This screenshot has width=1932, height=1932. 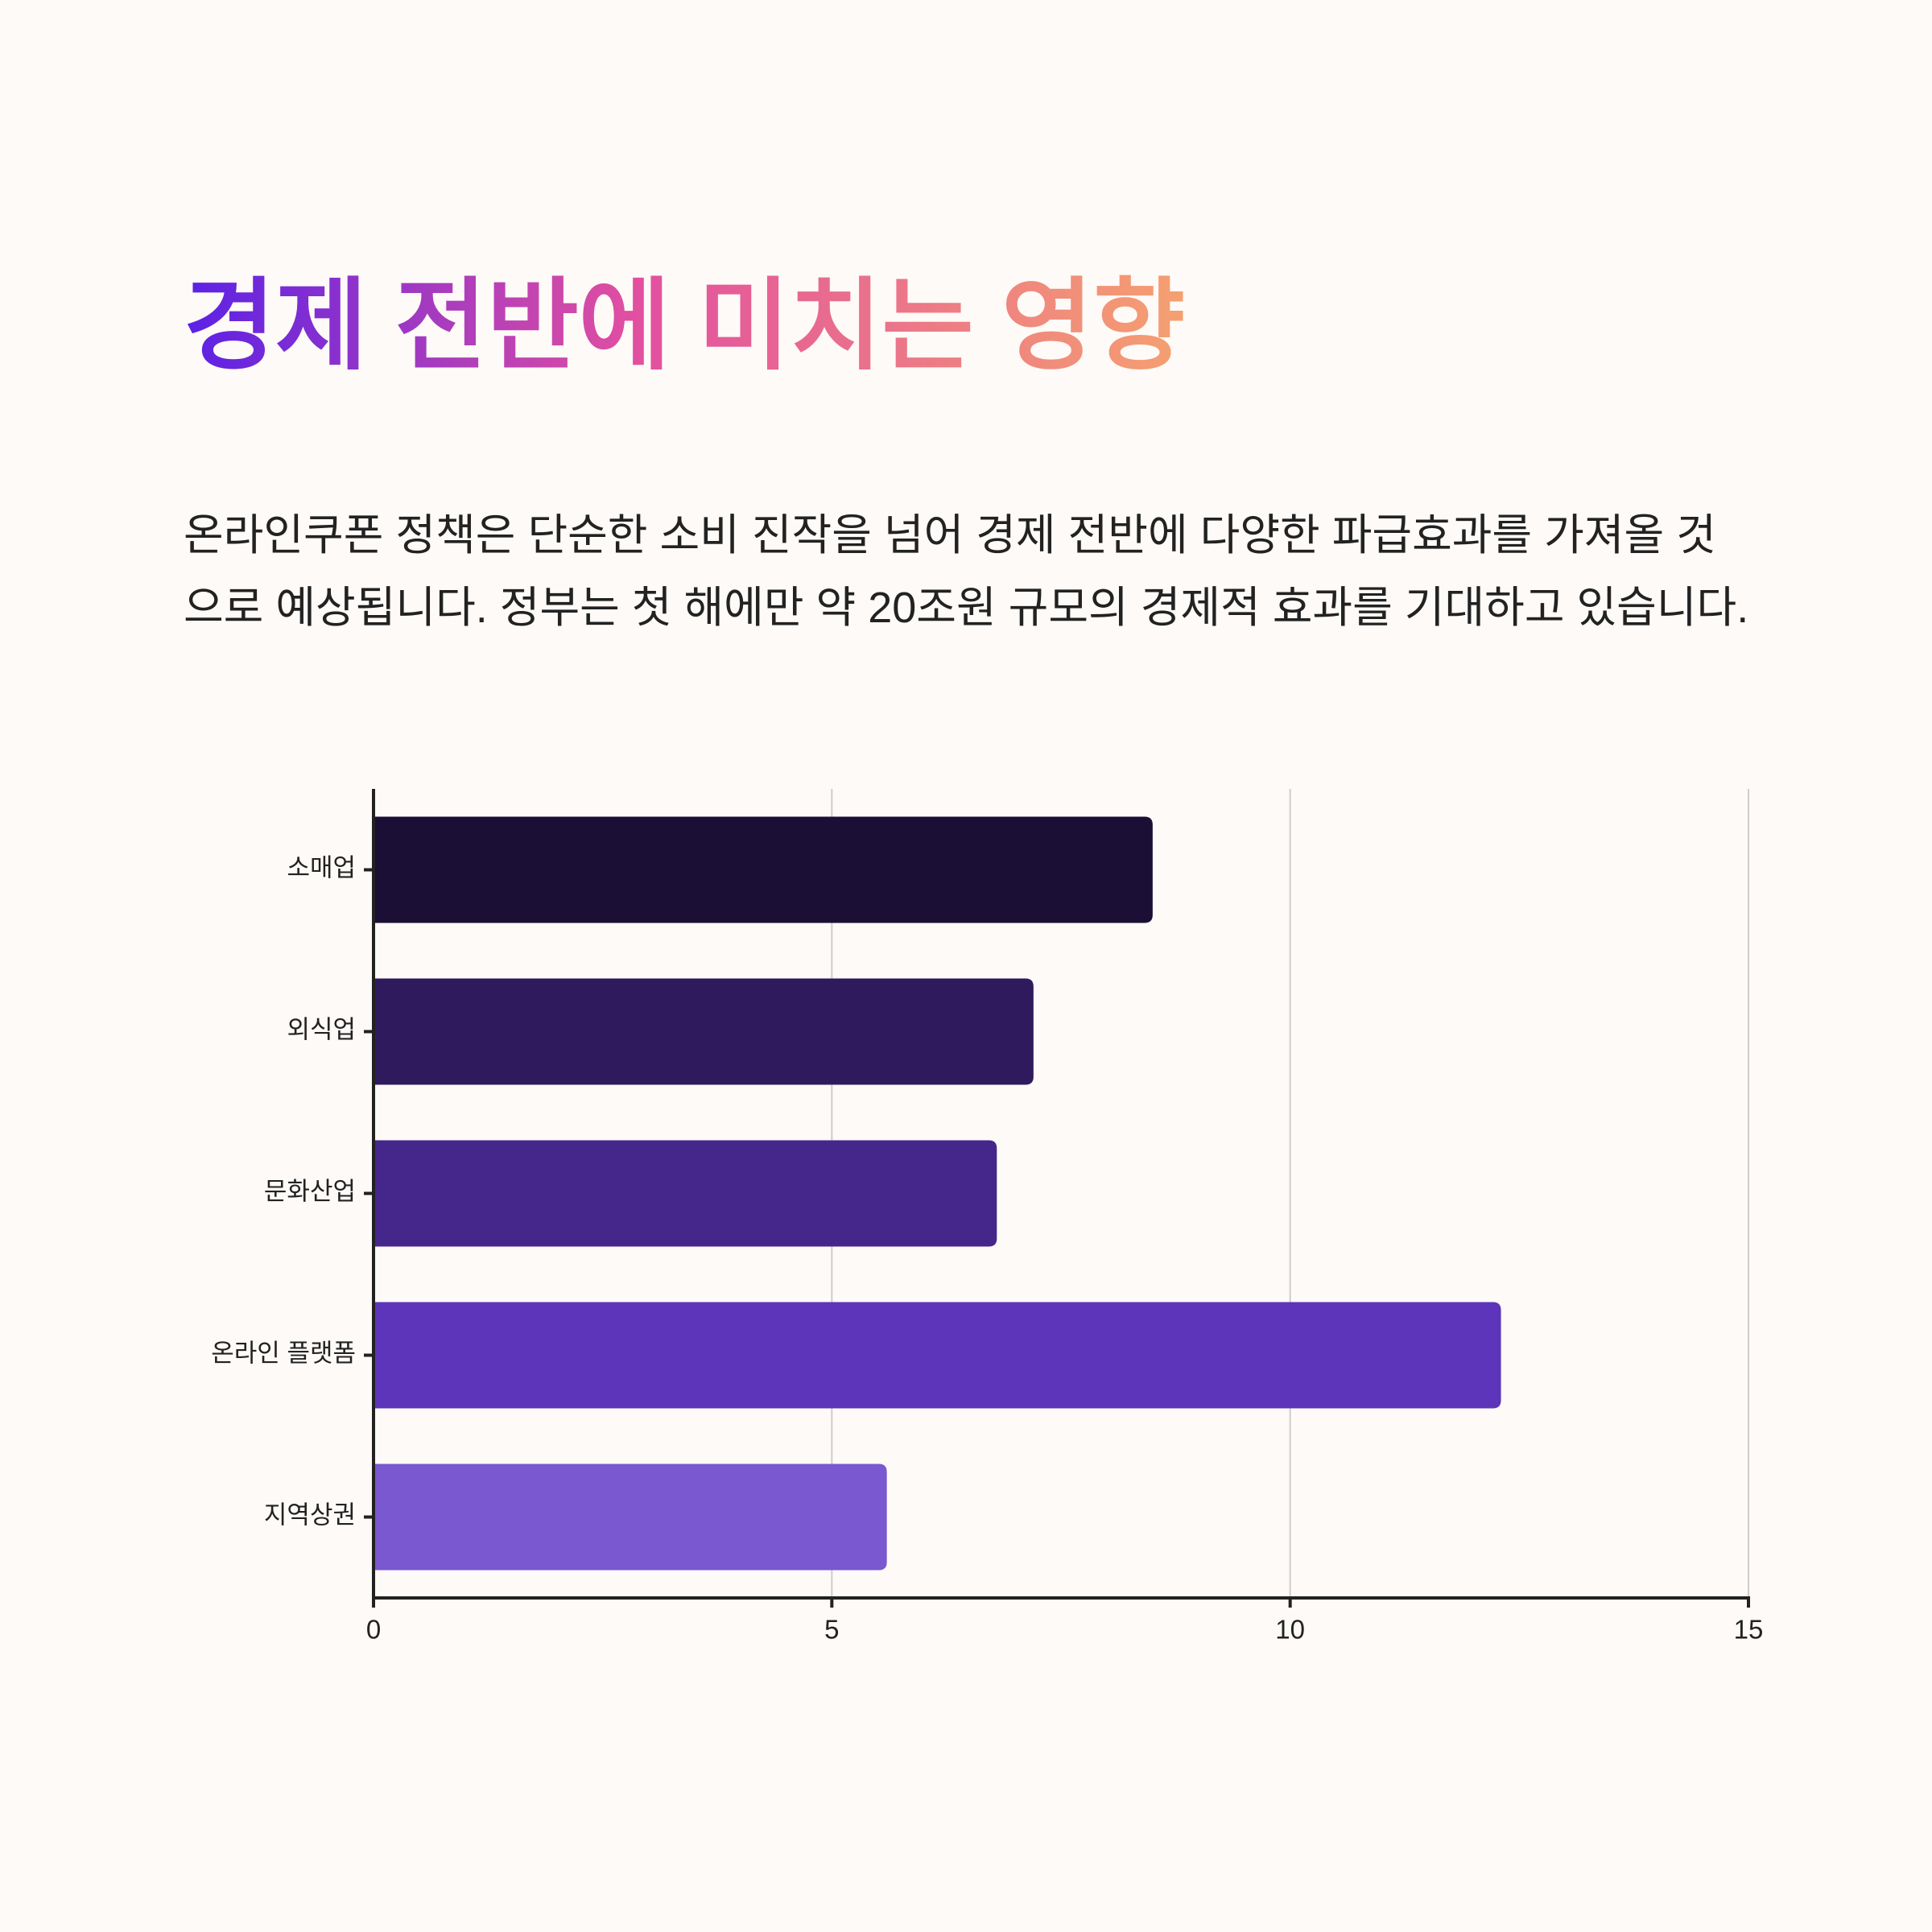 What do you see at coordinates (321, 868) in the screenshot?
I see `y-tick-label: 소매업` at bounding box center [321, 868].